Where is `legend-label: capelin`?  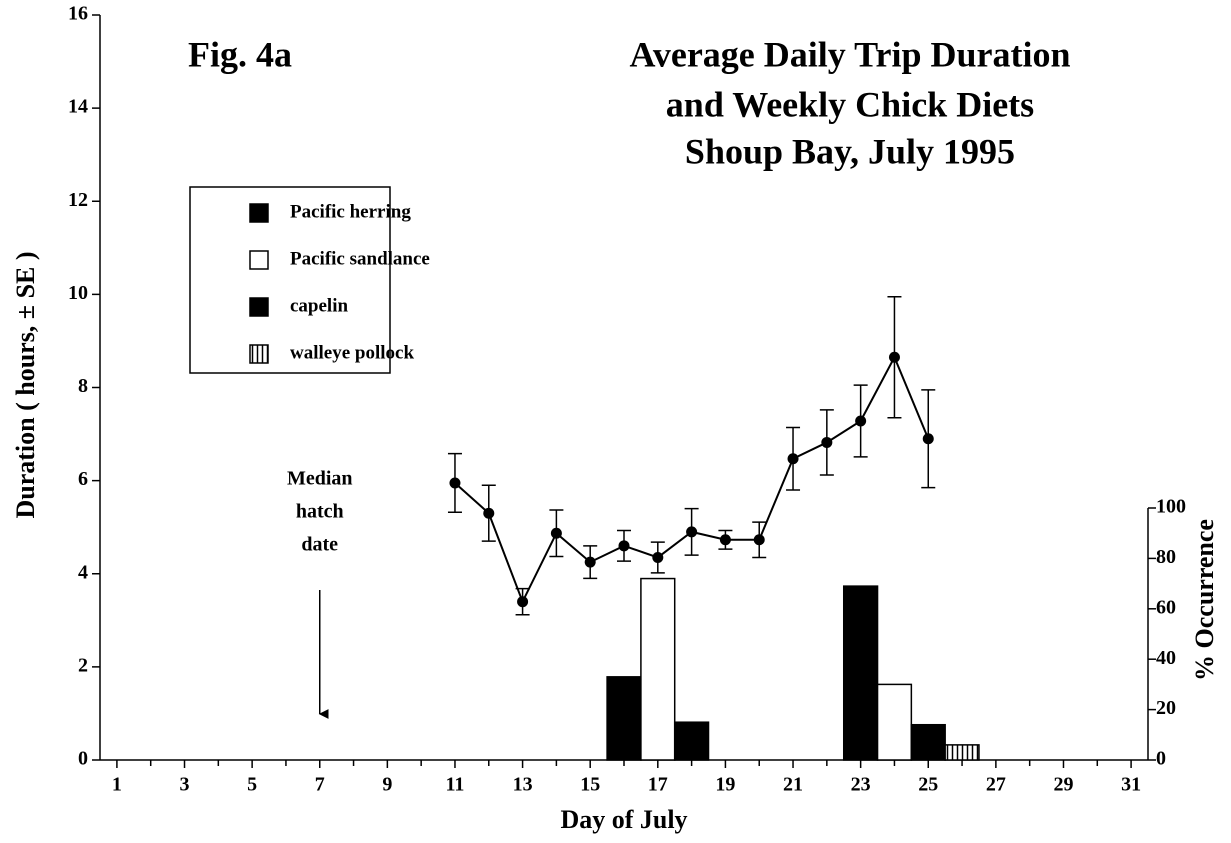 legend-label: capelin is located at coordinates (319, 305).